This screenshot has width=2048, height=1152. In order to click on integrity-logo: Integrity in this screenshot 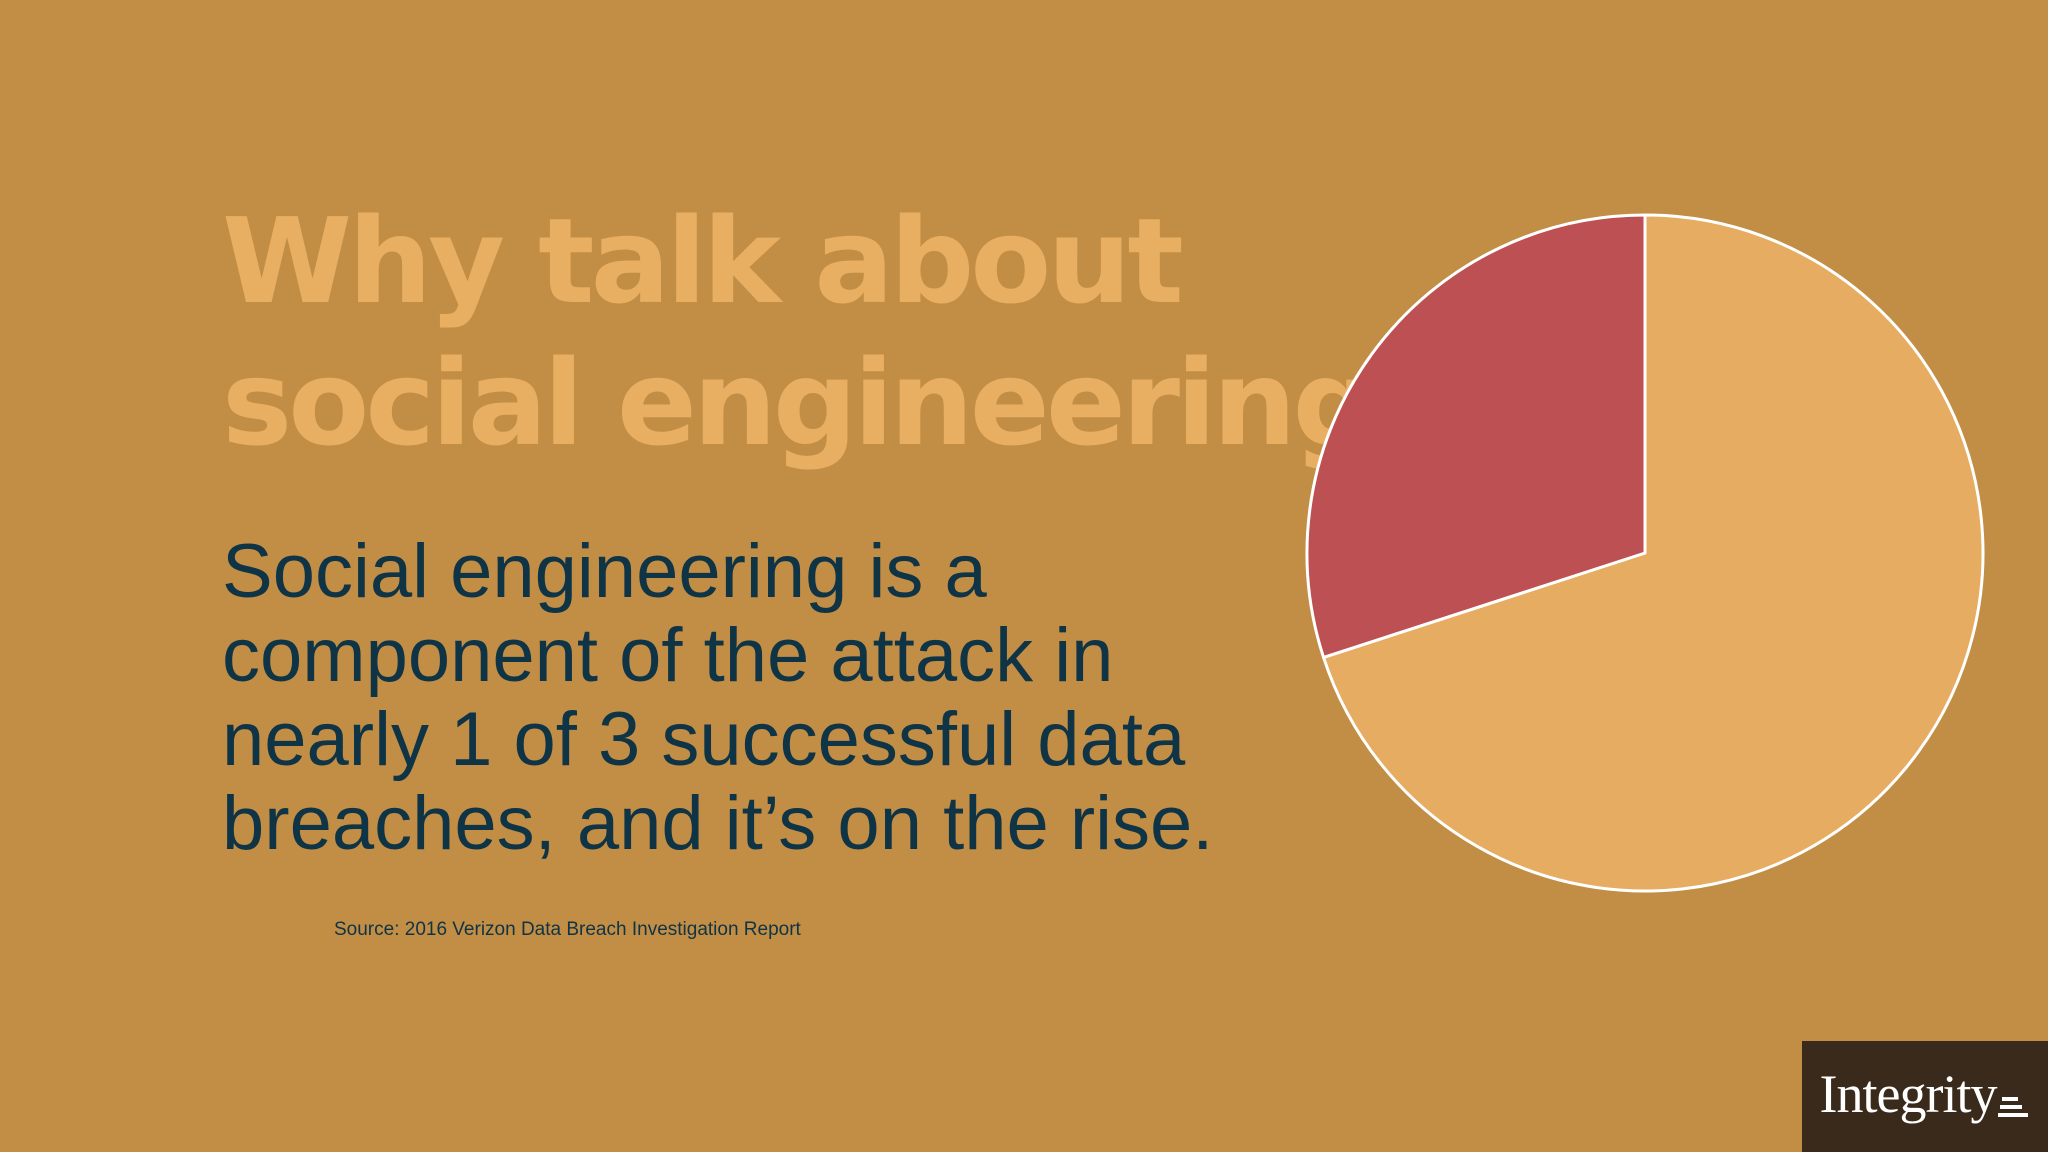, I will do `click(1925, 1096)`.